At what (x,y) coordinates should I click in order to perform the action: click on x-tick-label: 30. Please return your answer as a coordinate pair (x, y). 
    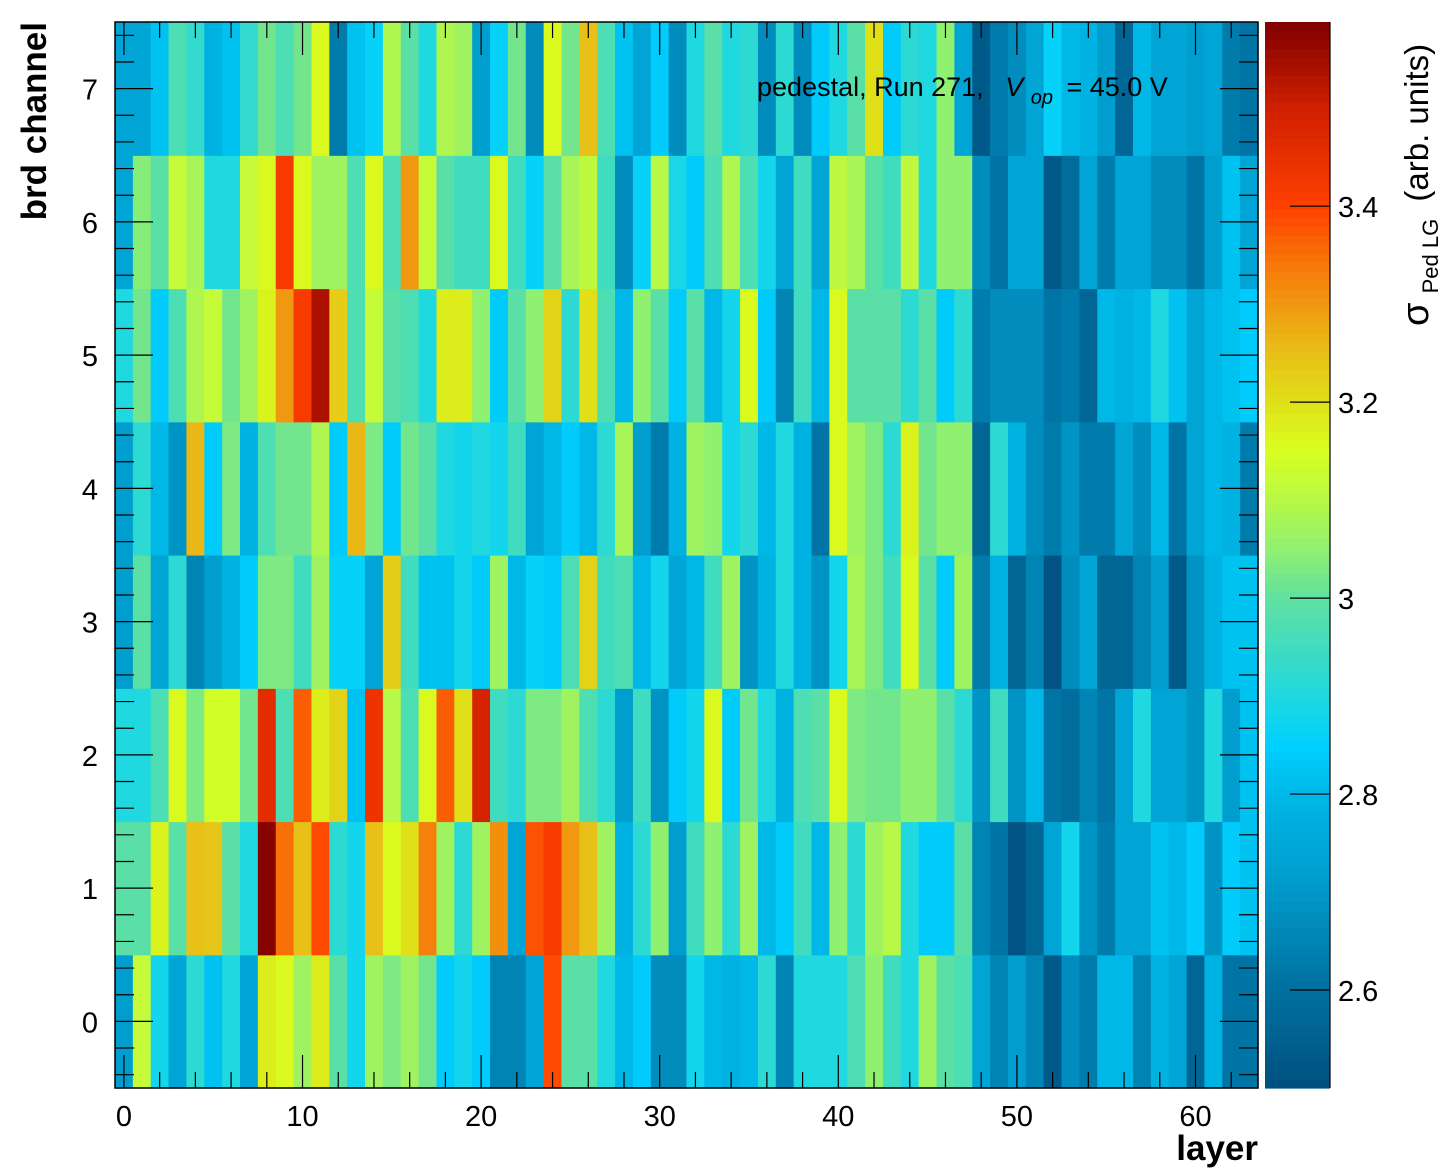
    Looking at the image, I should click on (660, 1117).